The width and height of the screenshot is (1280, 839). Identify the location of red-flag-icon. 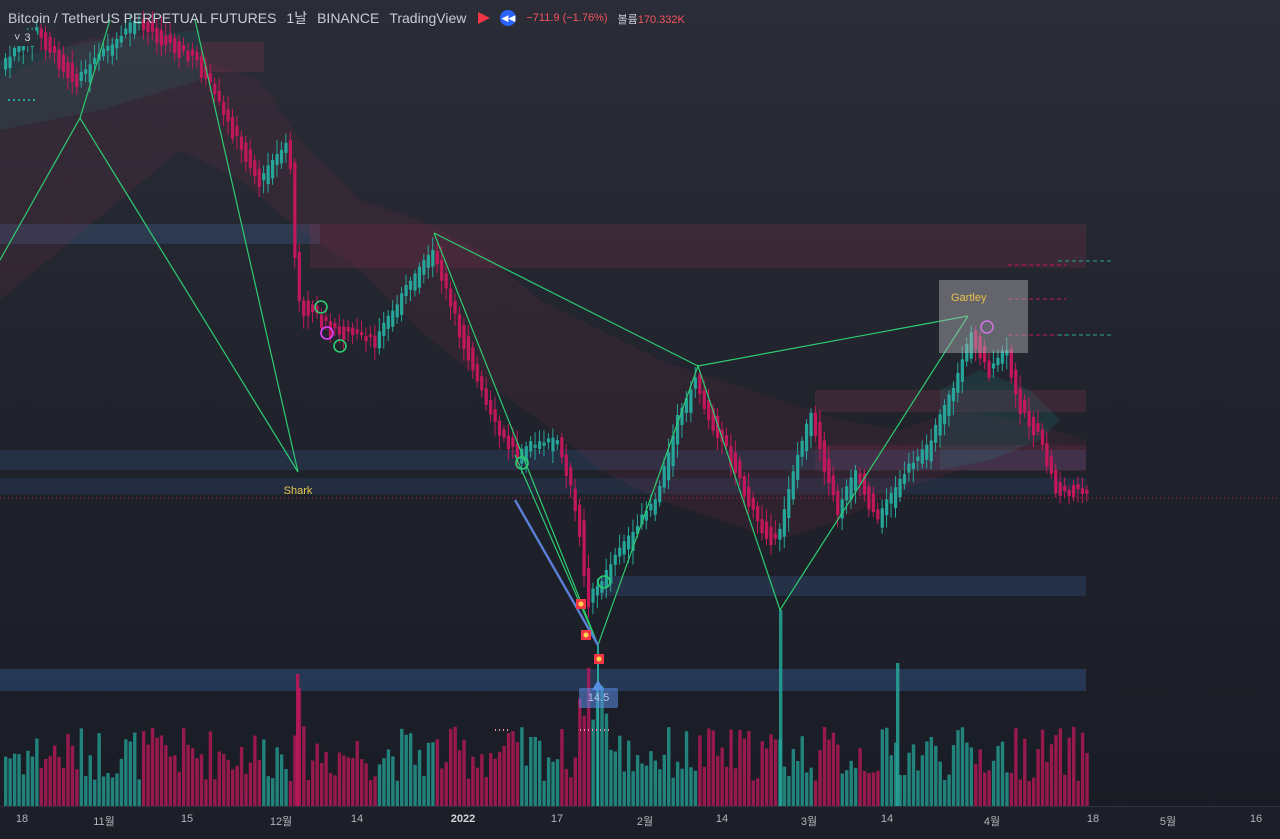
(484, 18).